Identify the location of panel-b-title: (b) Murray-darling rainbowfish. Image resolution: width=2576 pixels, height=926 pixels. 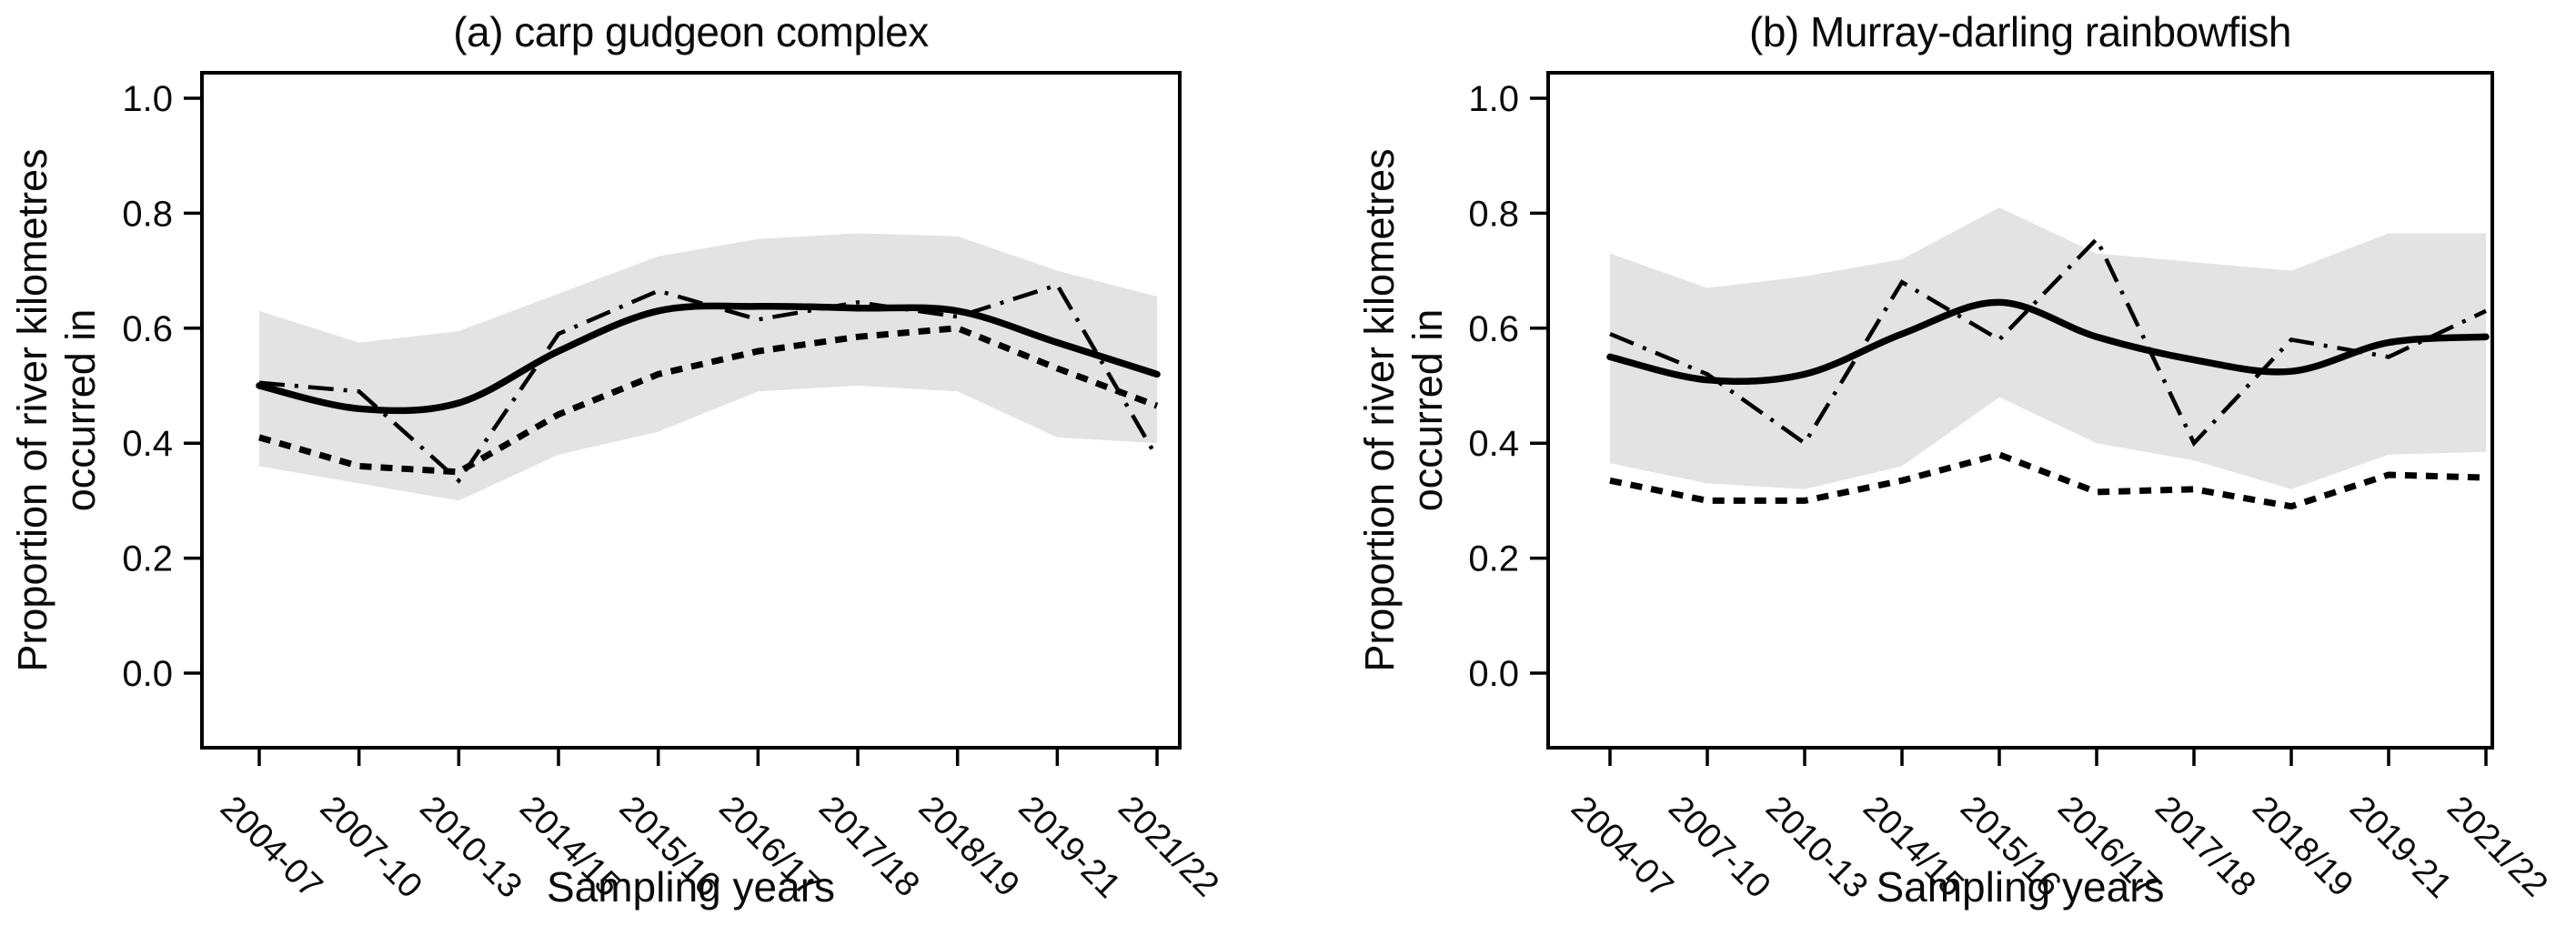
(2020, 31).